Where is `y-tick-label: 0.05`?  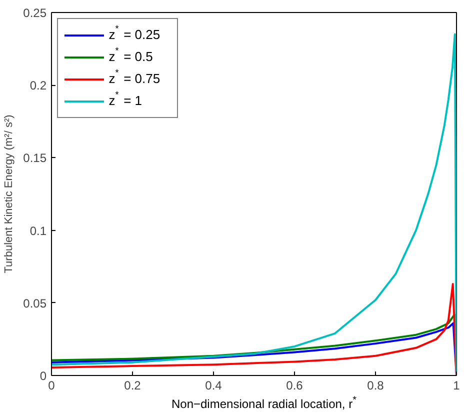
y-tick-label: 0.05 is located at coordinates (35, 303).